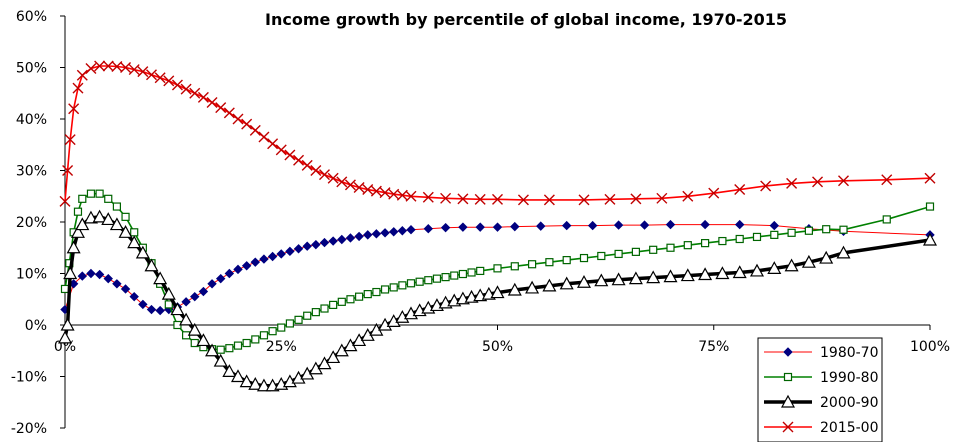 The height and width of the screenshot is (446, 956). I want to click on legend: 1980-70 1990-80 2000-90 2015-00, so click(820, 390).